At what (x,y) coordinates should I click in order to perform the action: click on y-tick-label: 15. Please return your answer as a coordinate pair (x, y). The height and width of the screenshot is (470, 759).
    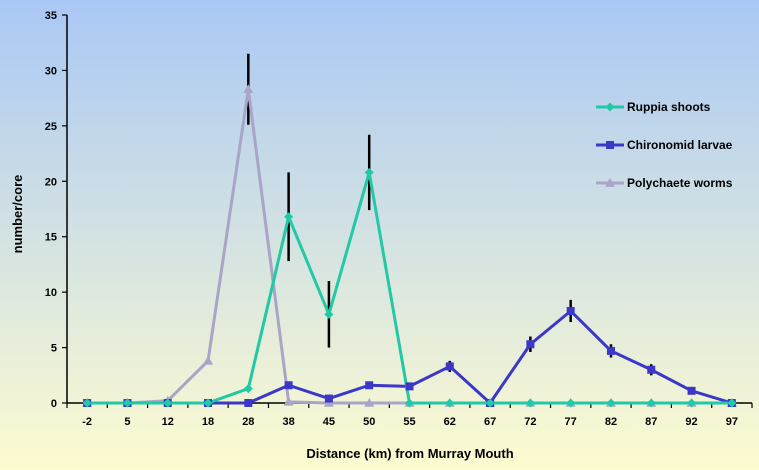
    Looking at the image, I should click on (51, 238).